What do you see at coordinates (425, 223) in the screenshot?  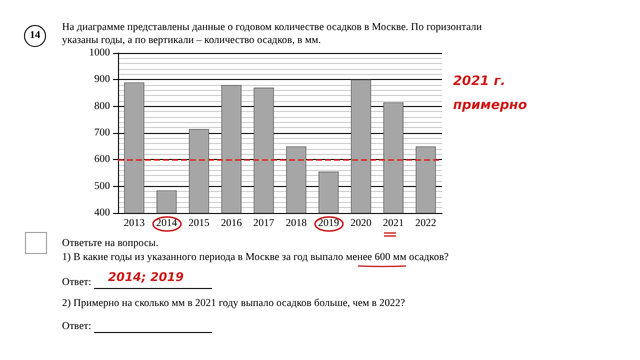 I see `x-tick-label: 2022` at bounding box center [425, 223].